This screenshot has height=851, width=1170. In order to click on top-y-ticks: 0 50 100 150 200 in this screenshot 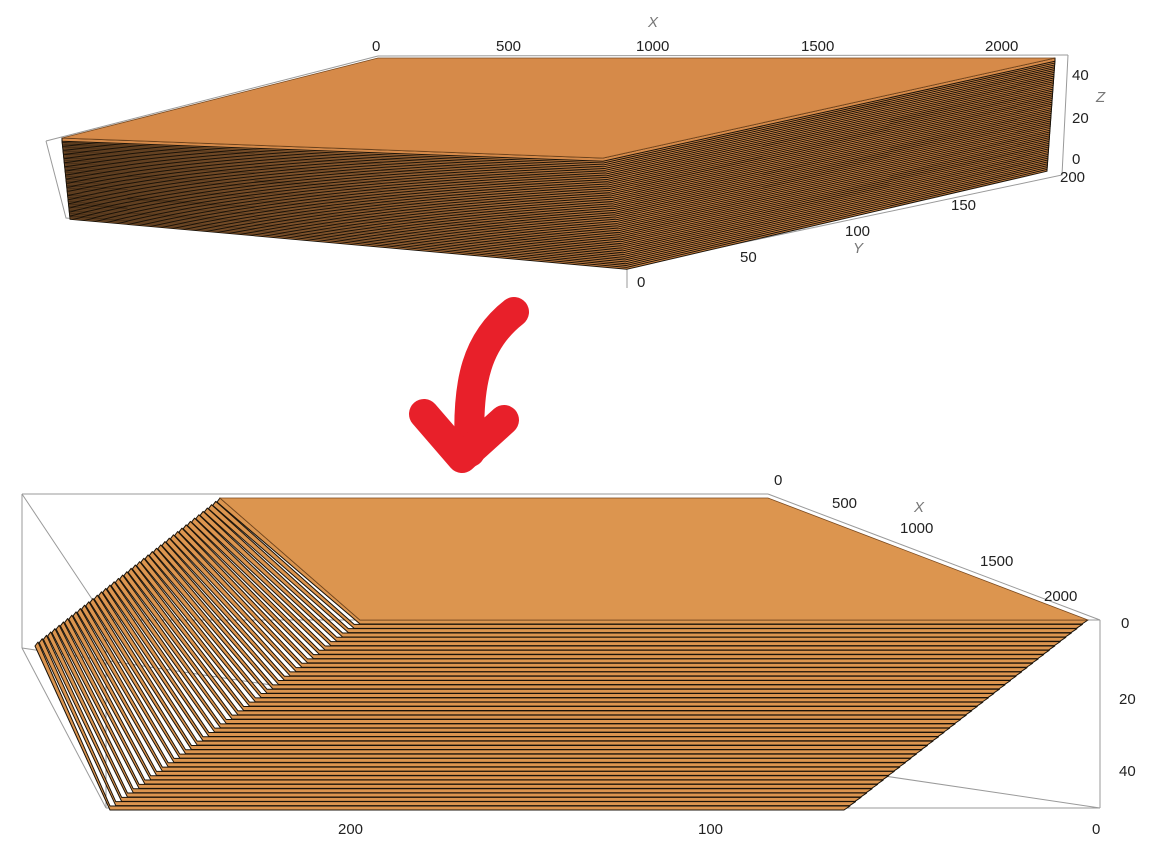, I will do `click(861, 230)`.